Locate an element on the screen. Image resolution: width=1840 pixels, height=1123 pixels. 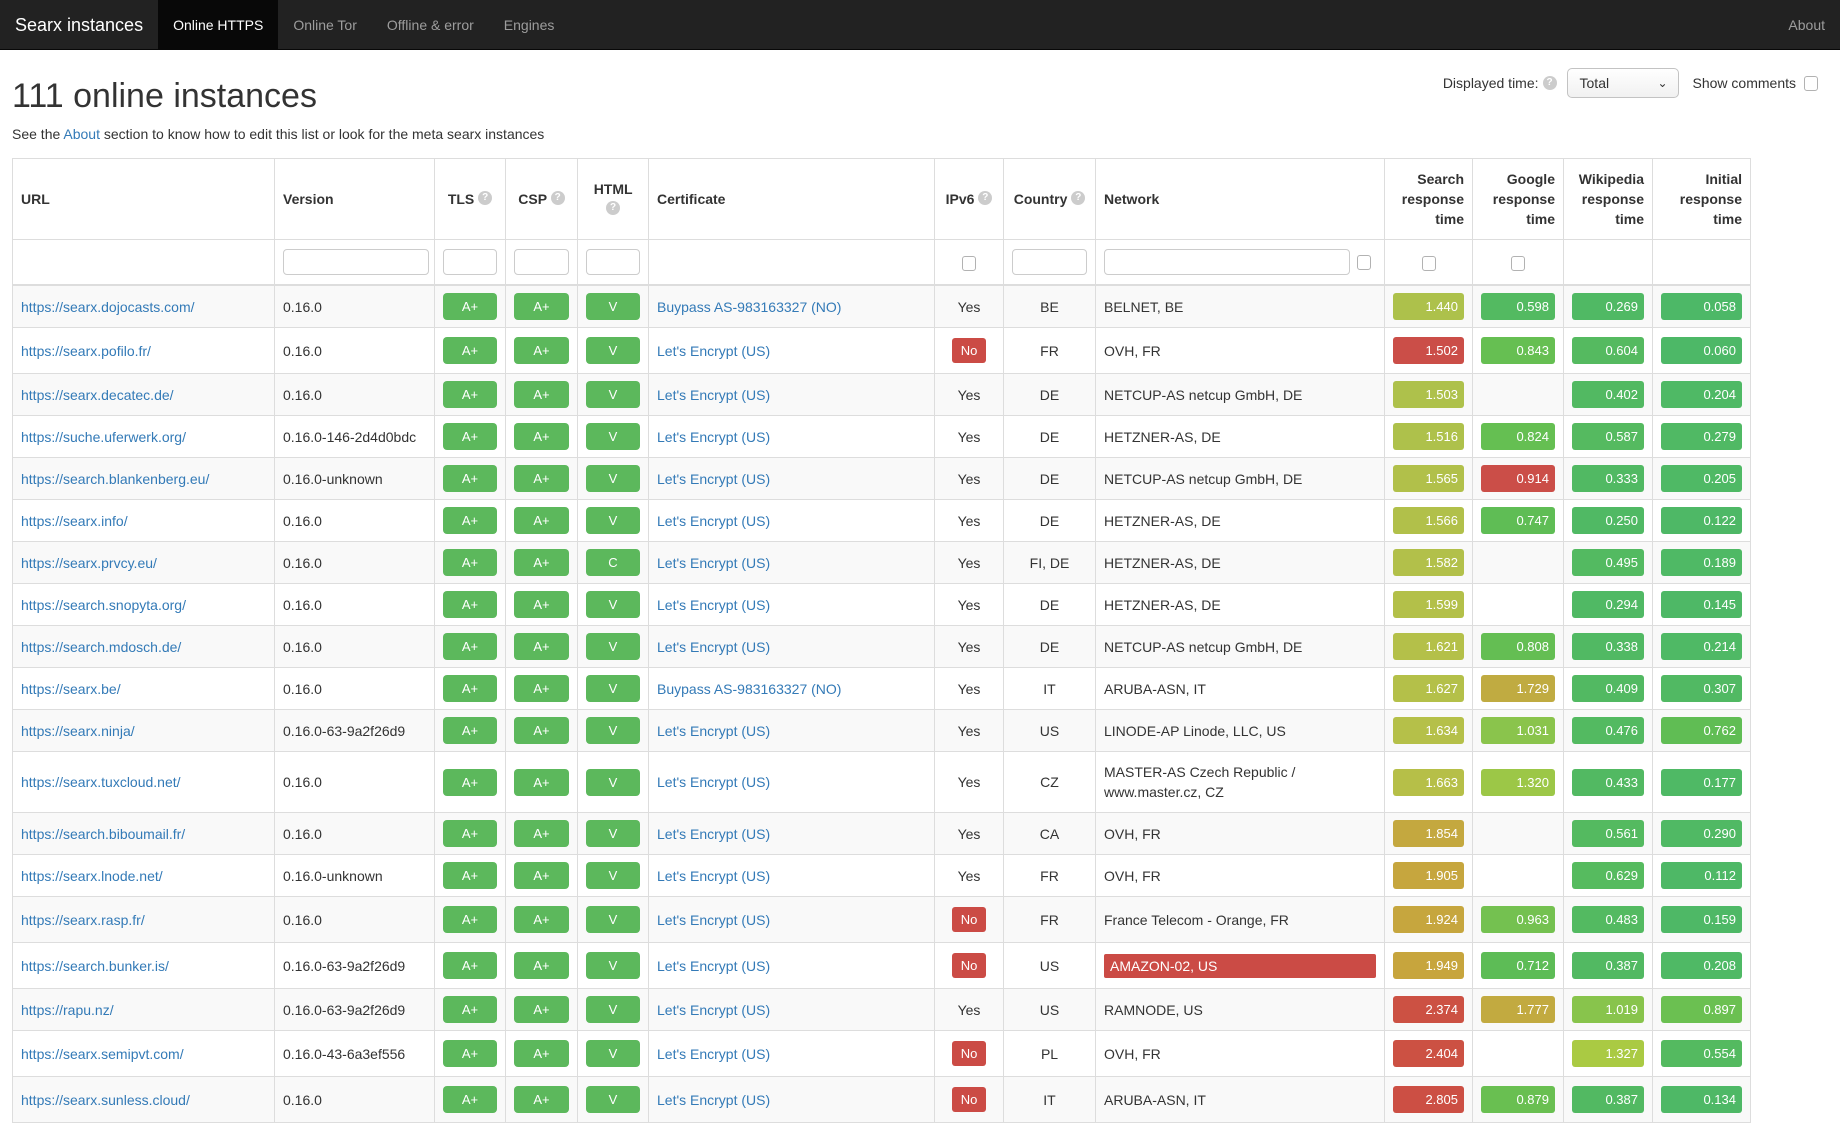
instance-url-link: https://search.blankenberg.eu/ is located at coordinates (115, 478).